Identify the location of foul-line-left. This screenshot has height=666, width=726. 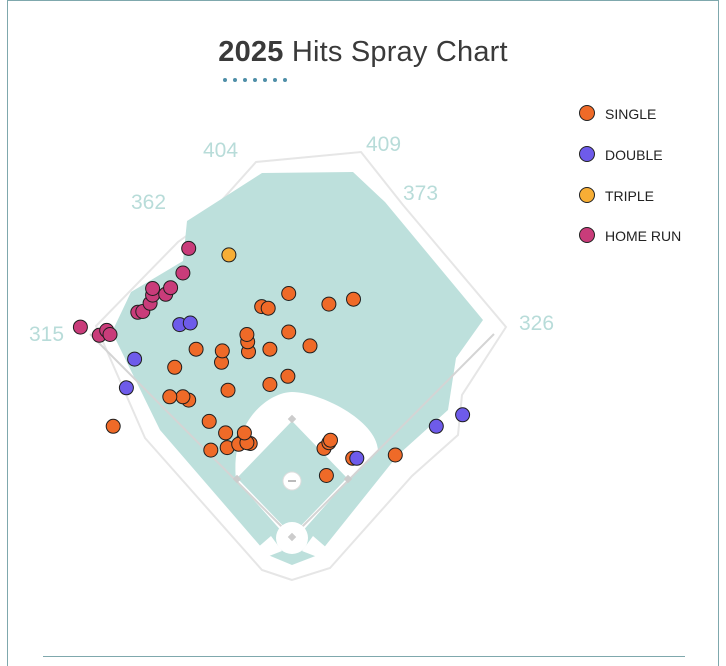
(191, 435).